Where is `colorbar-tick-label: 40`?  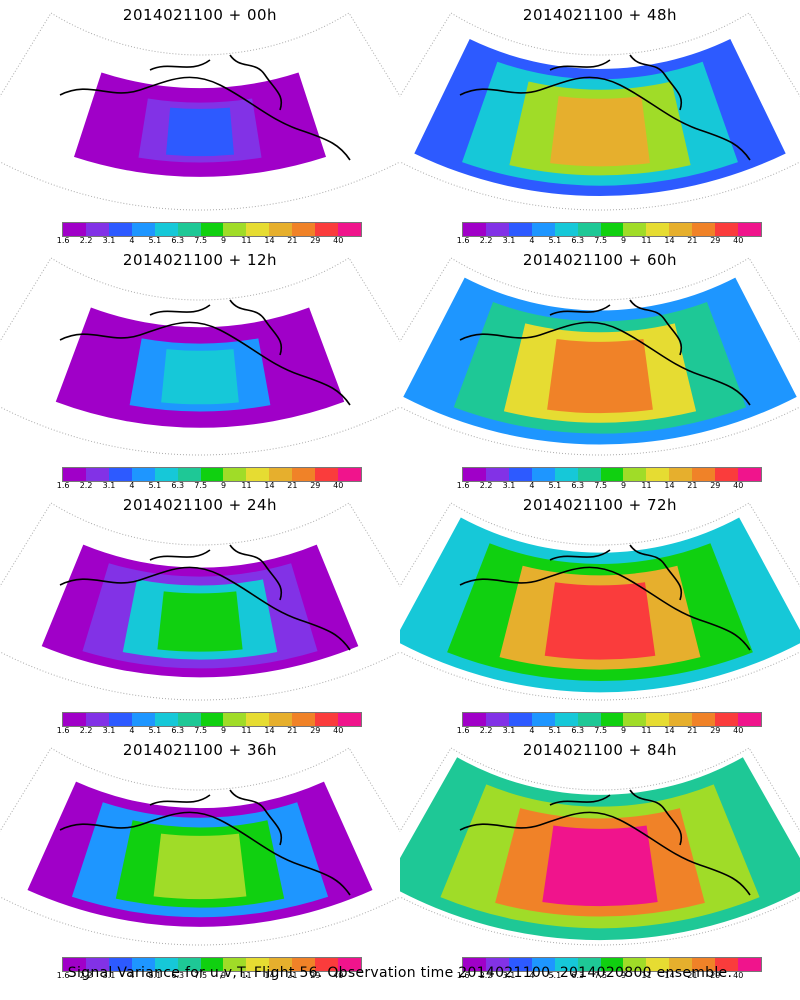 colorbar-tick-label: 40 is located at coordinates (338, 730).